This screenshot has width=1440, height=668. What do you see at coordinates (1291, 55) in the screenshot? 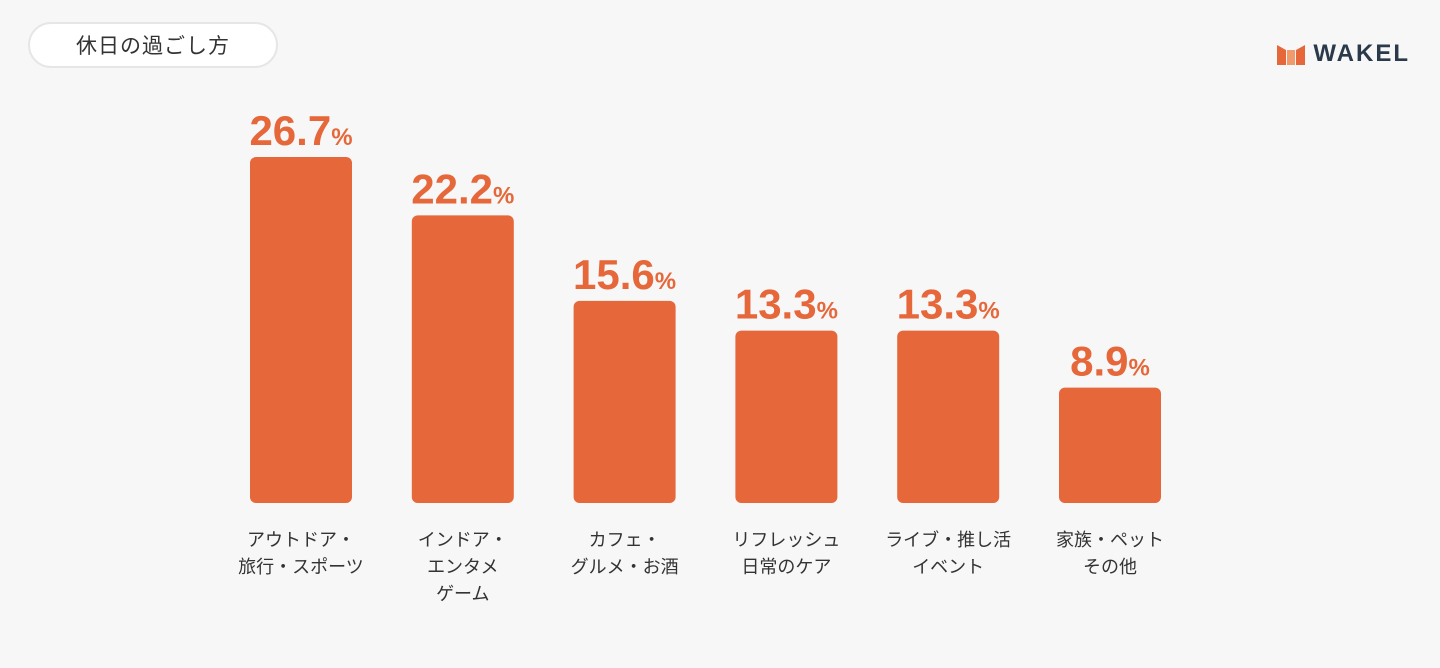
I see `wakel-logo-icon` at bounding box center [1291, 55].